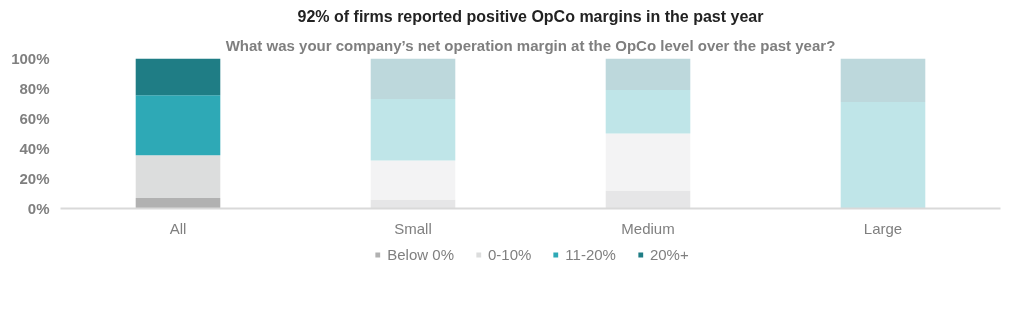 This screenshot has width=1024, height=322. I want to click on x-tick-label: Small, so click(413, 228).